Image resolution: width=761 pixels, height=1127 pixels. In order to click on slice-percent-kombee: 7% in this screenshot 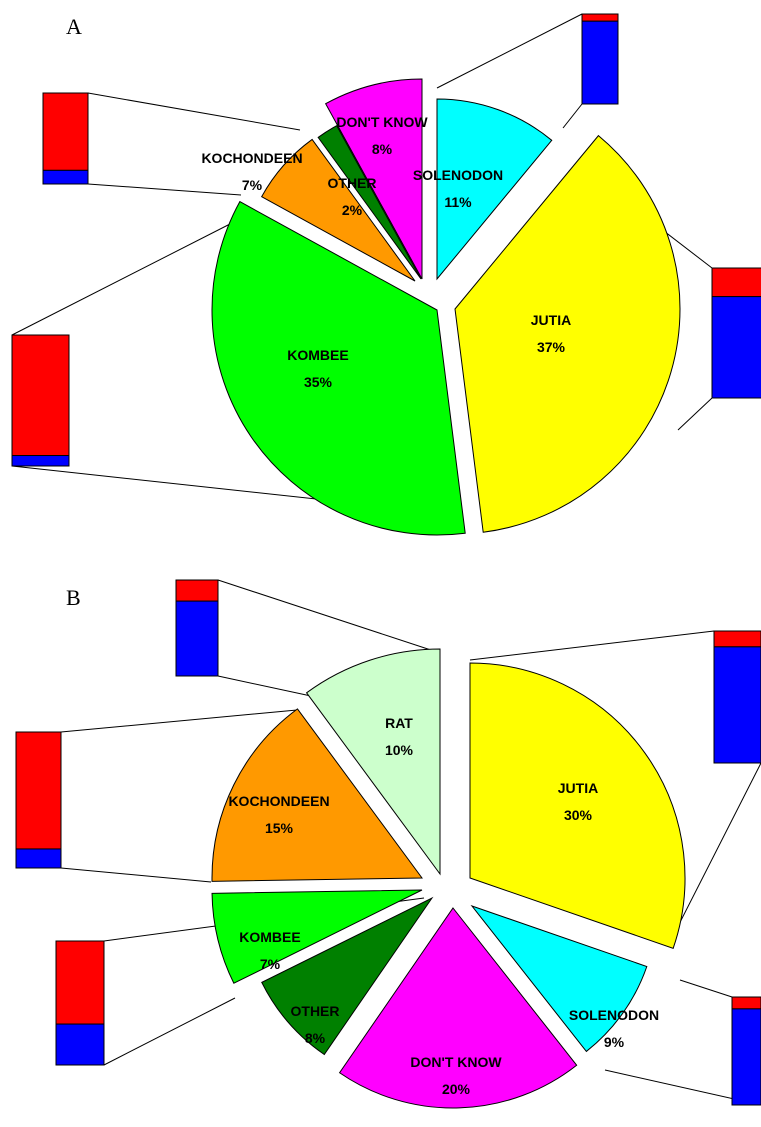, I will do `click(270, 964)`.